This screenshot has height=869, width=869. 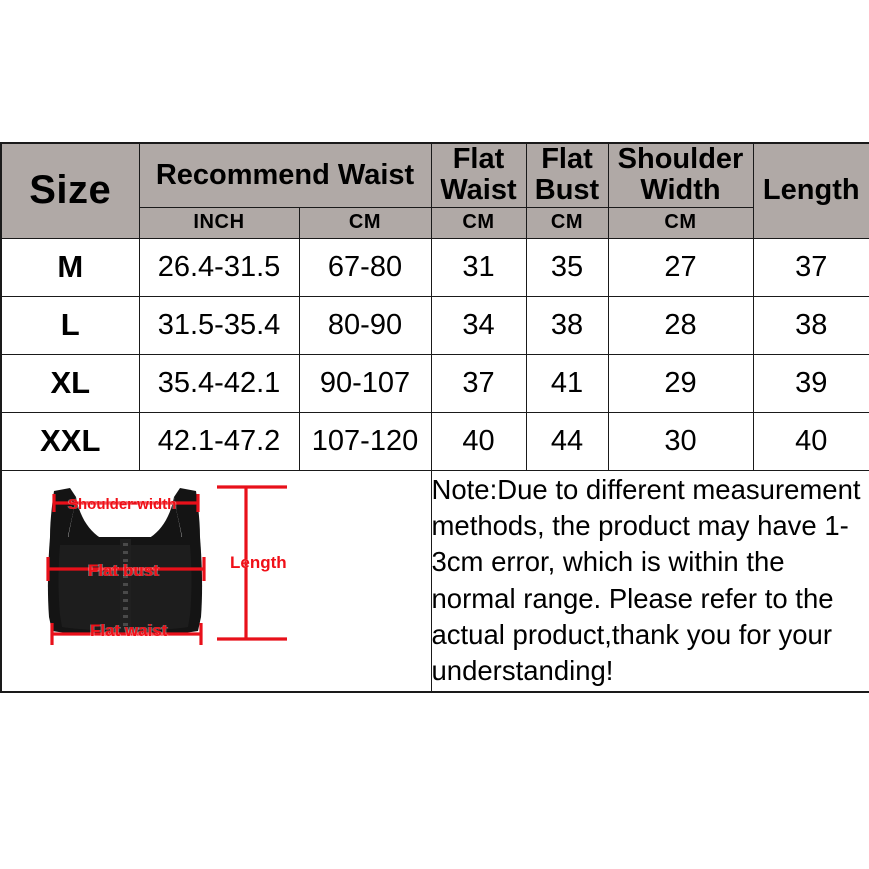 I want to click on cell-flat-waist: 37, so click(x=478, y=383).